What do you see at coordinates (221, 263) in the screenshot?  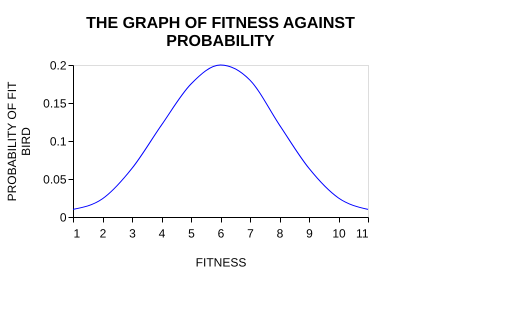 I see `x-axis-title: FITNESS` at bounding box center [221, 263].